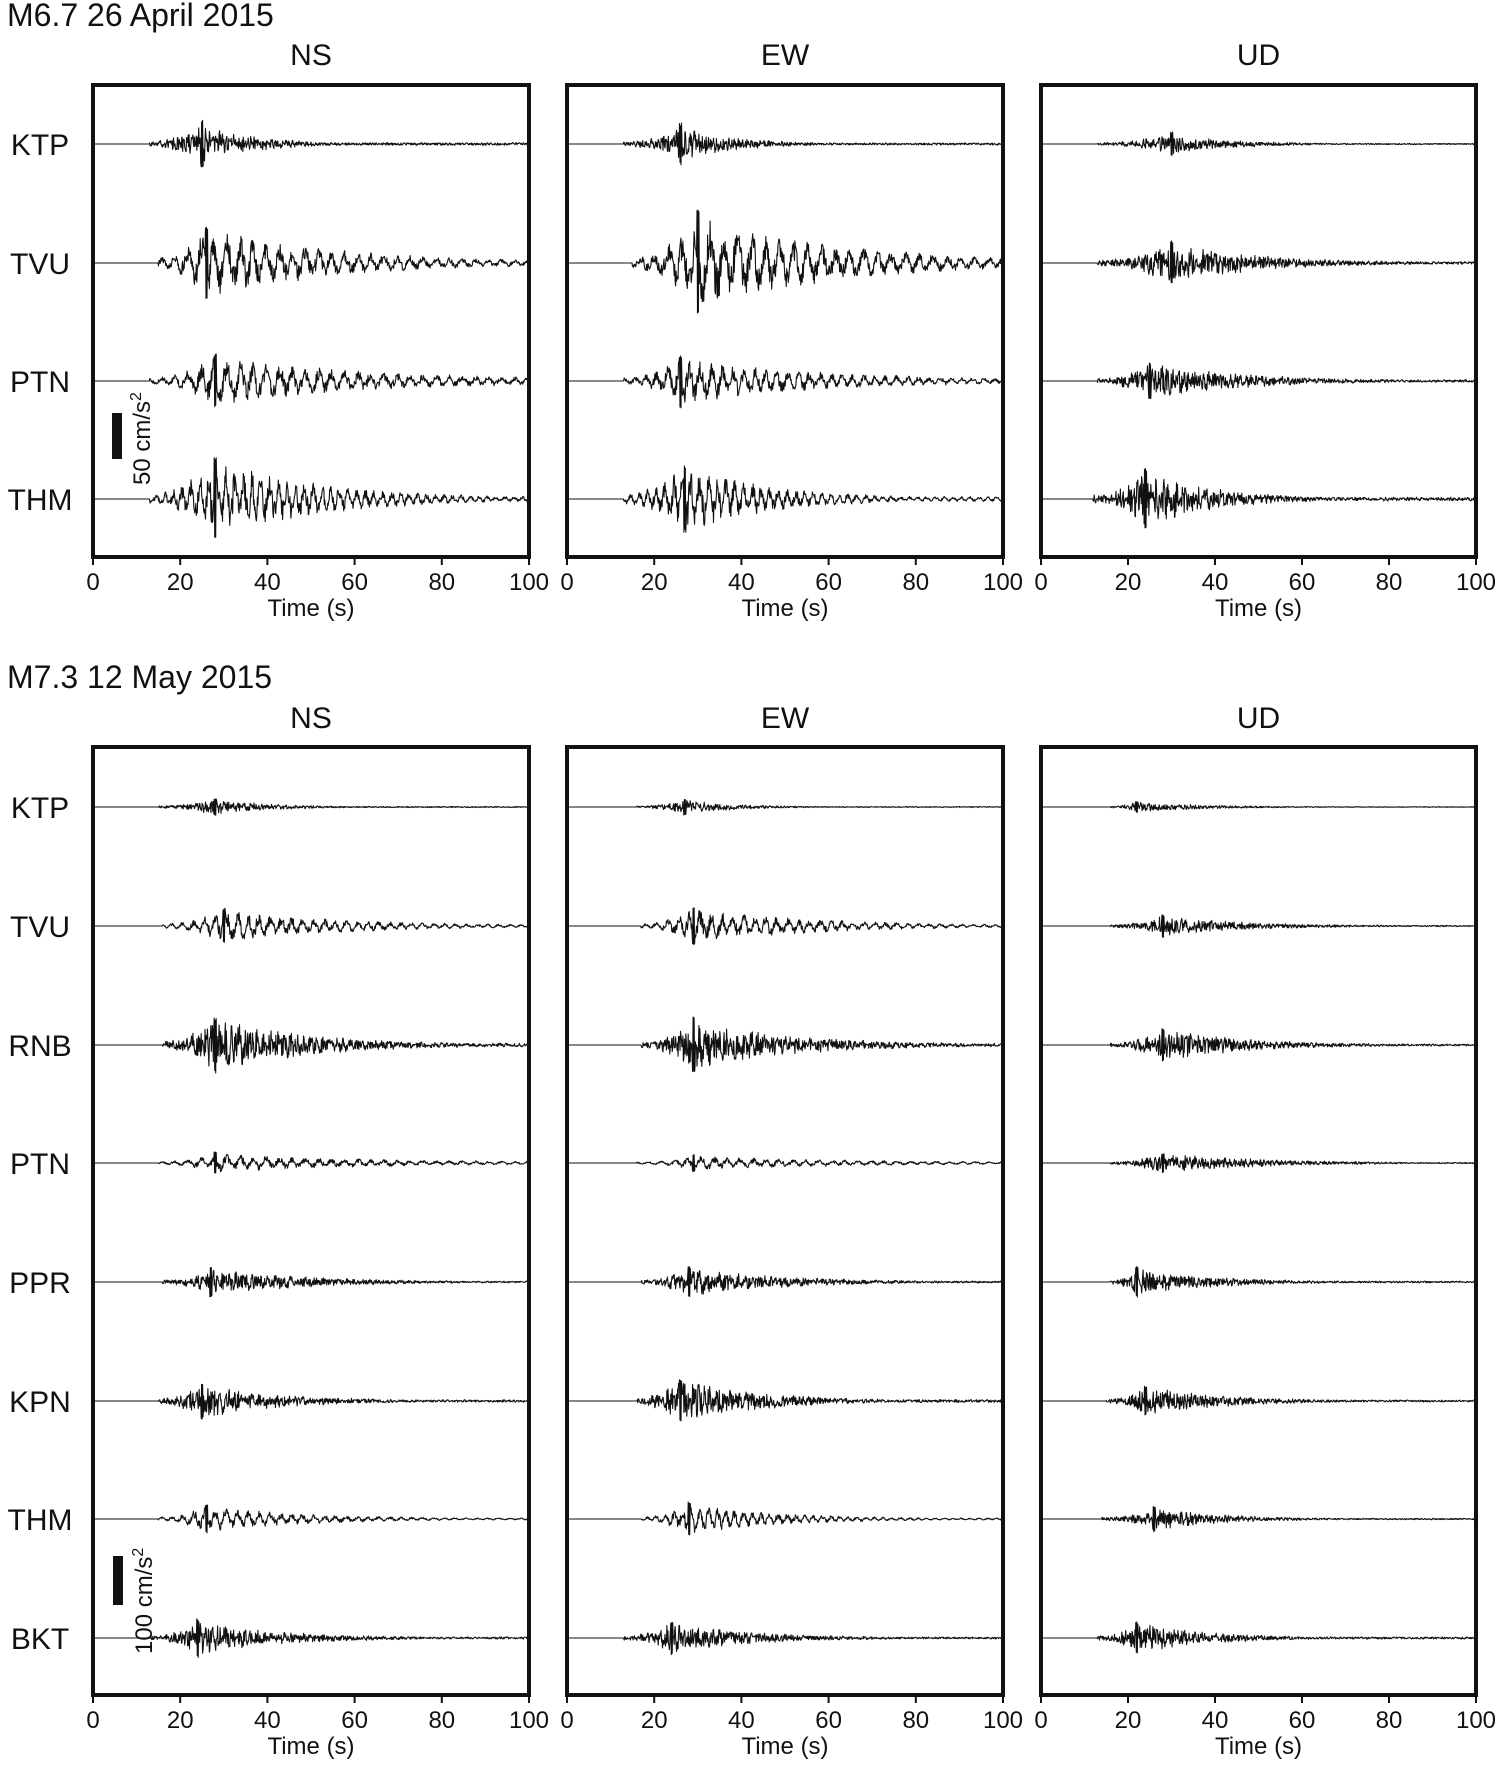  I want to click on scale-bar-unit: 100 cm/s, so click(144, 1605).